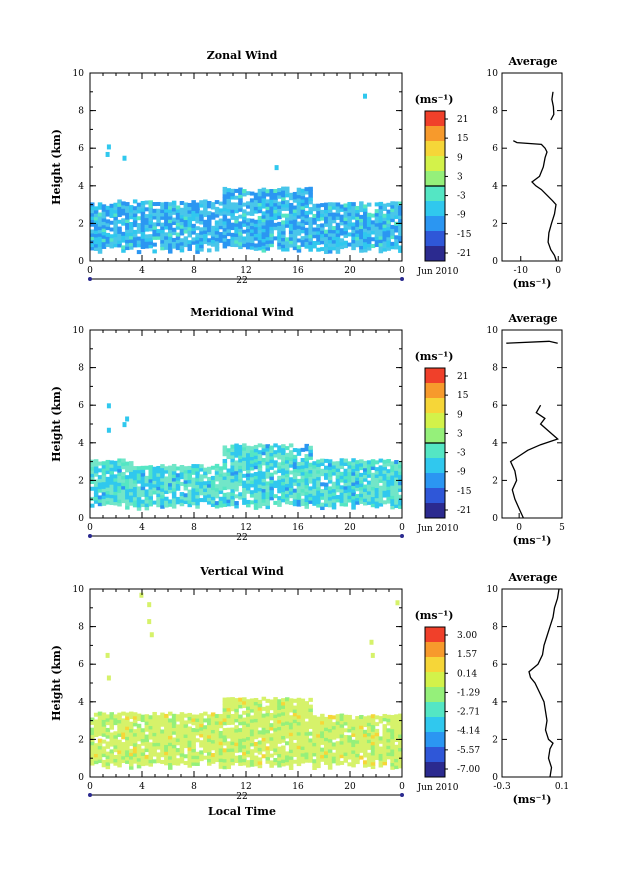 The image size is (621, 873). Describe the element at coordinates (460, 415) in the screenshot. I see `colorbar-label: 9` at that location.